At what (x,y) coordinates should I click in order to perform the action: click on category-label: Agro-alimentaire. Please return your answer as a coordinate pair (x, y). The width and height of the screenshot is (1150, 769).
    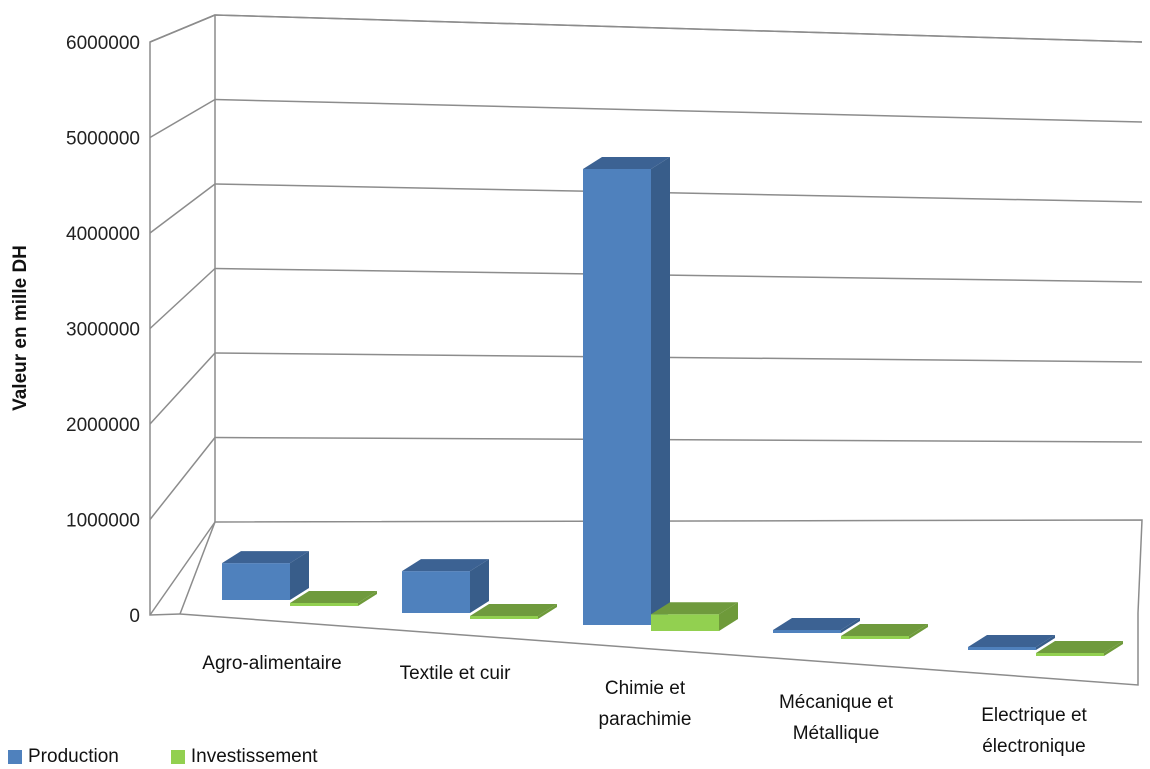
    Looking at the image, I should click on (271, 663).